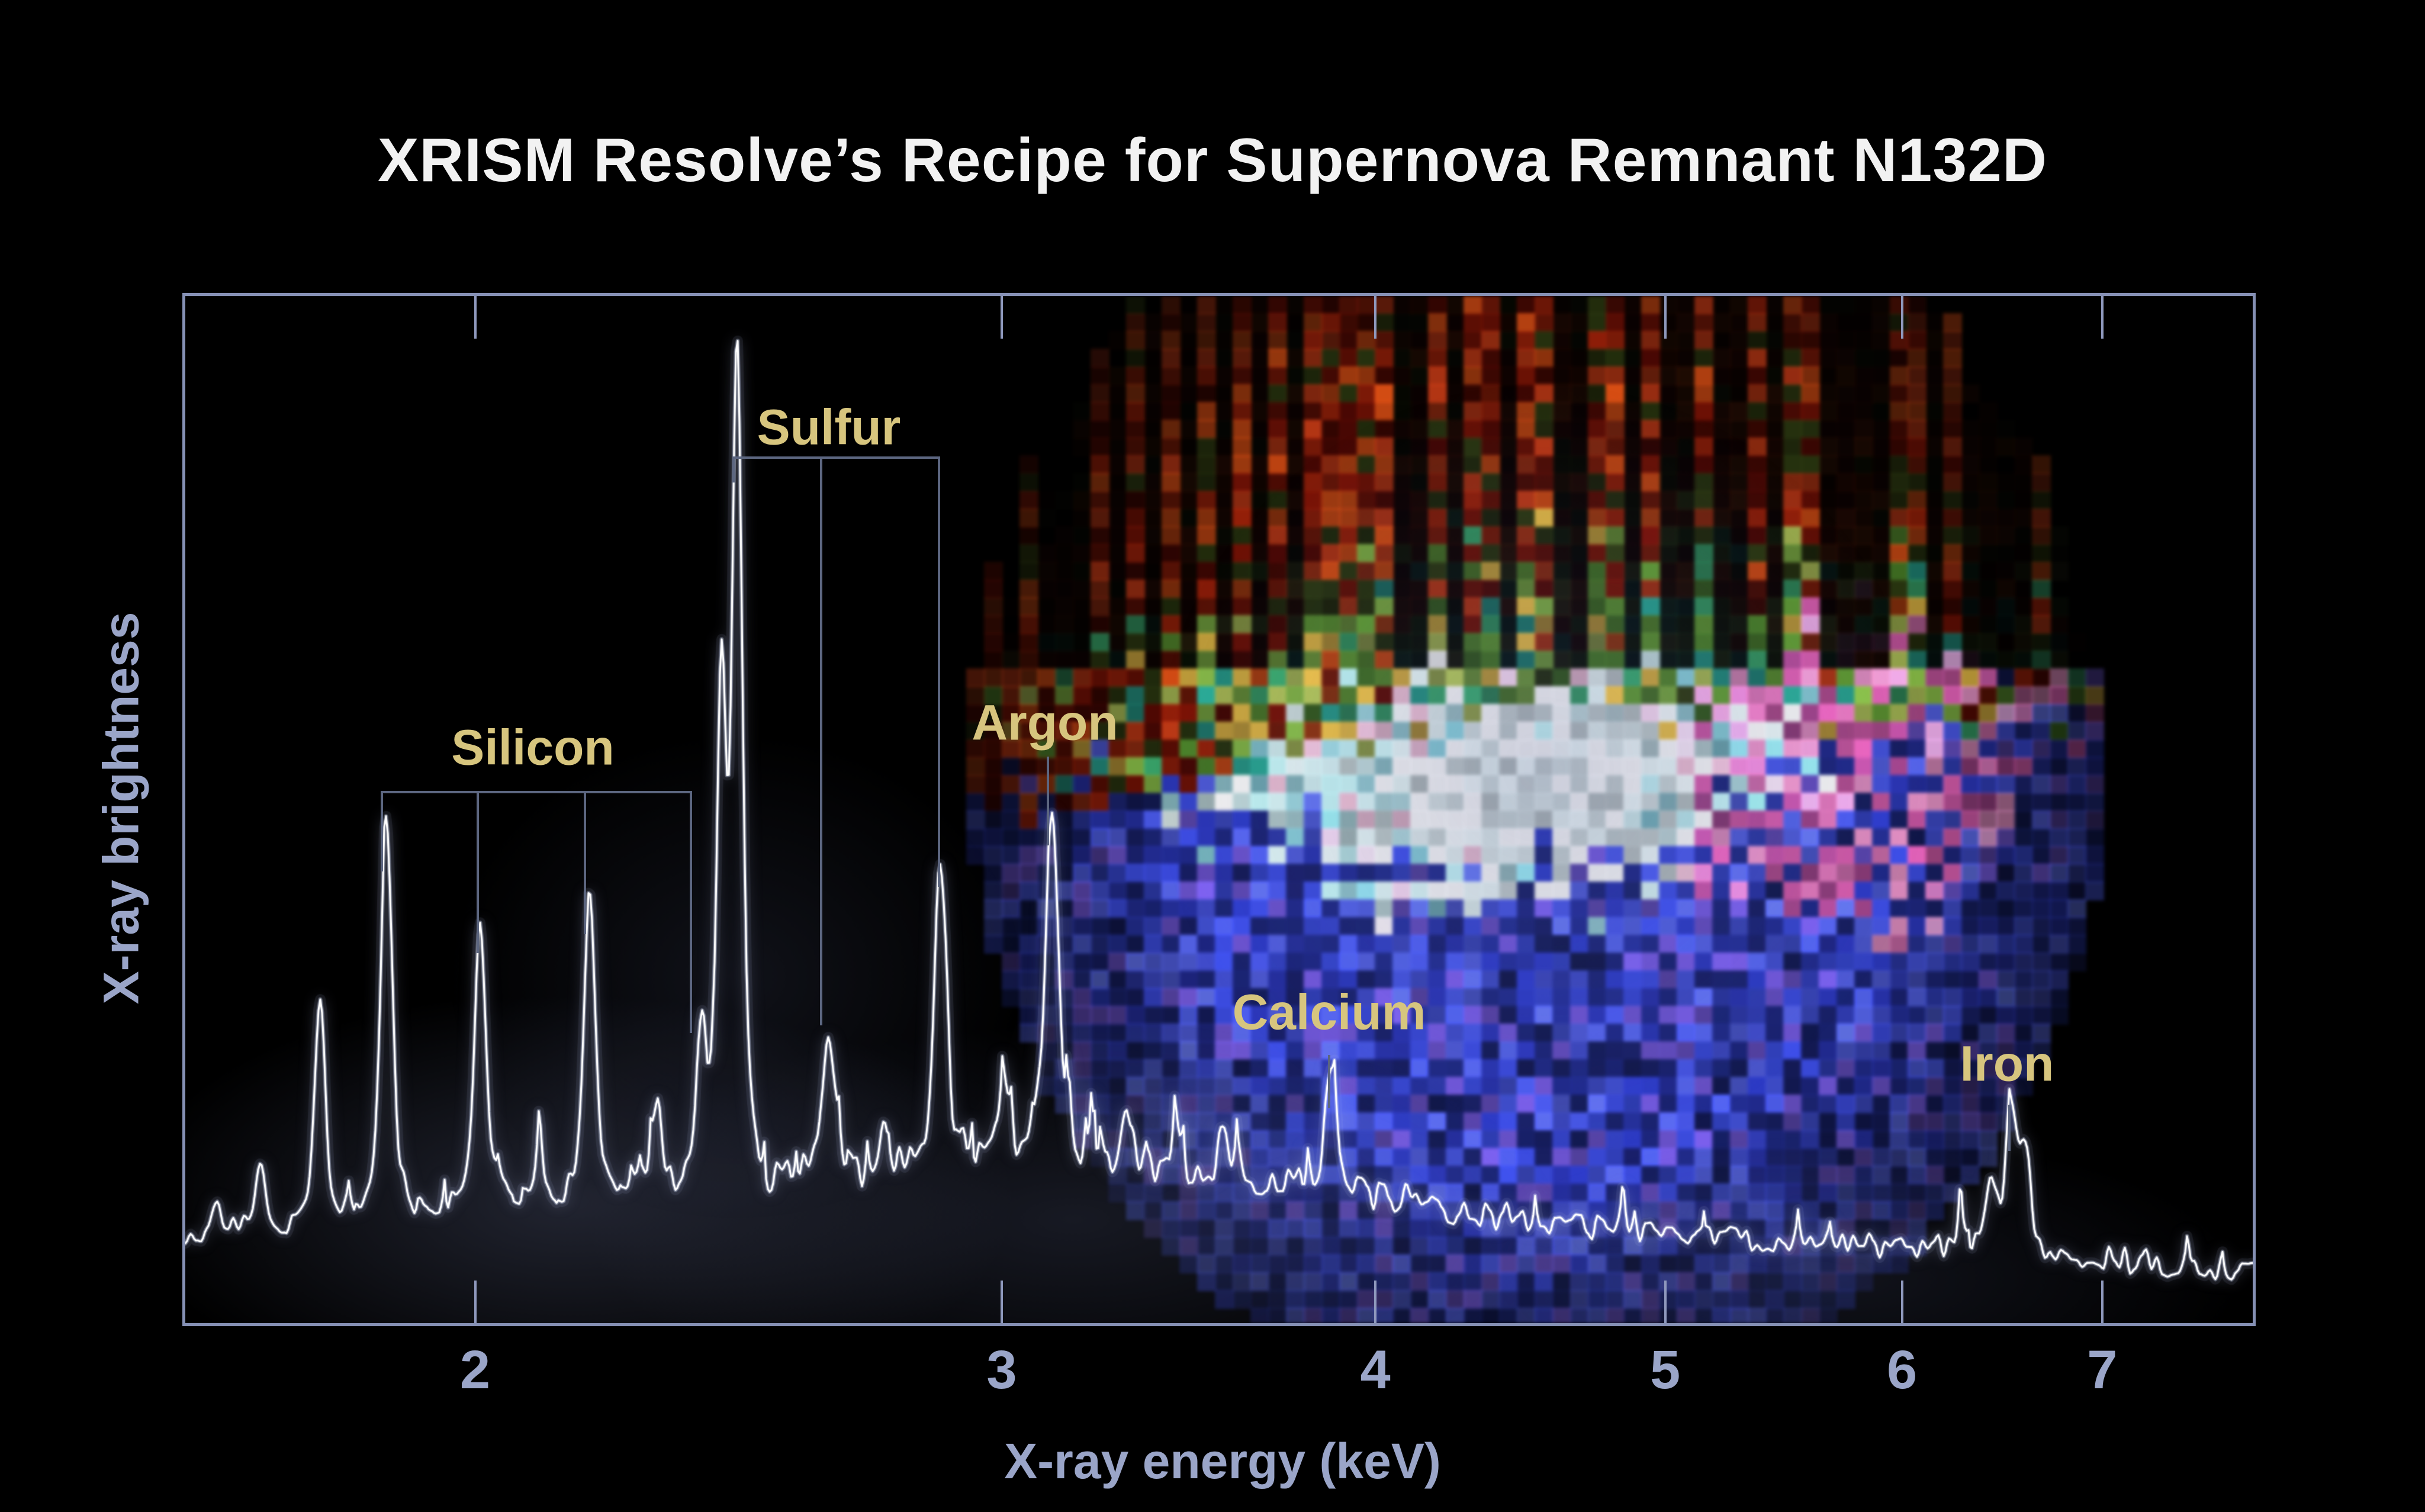  Describe the element at coordinates (1902, 1370) in the screenshot. I see `x-axis-tick-label: 6` at that location.